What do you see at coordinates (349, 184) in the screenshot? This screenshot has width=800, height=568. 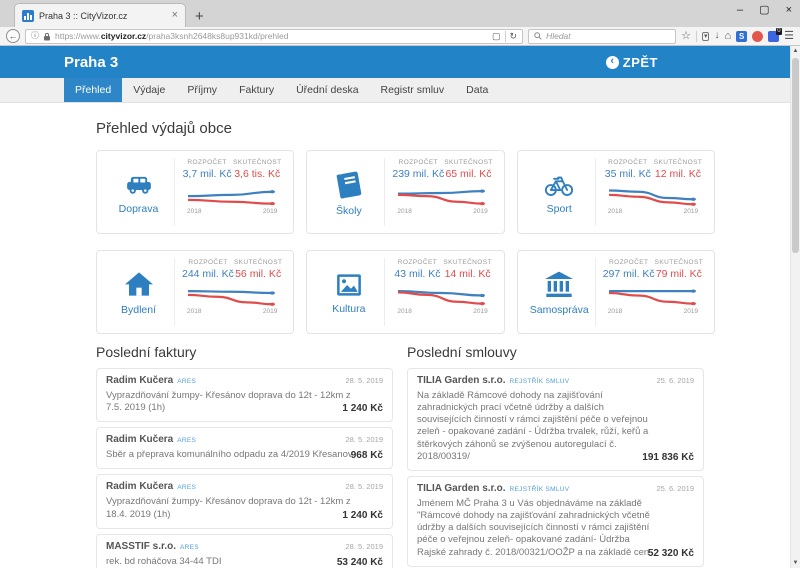 I see `book-icon` at bounding box center [349, 184].